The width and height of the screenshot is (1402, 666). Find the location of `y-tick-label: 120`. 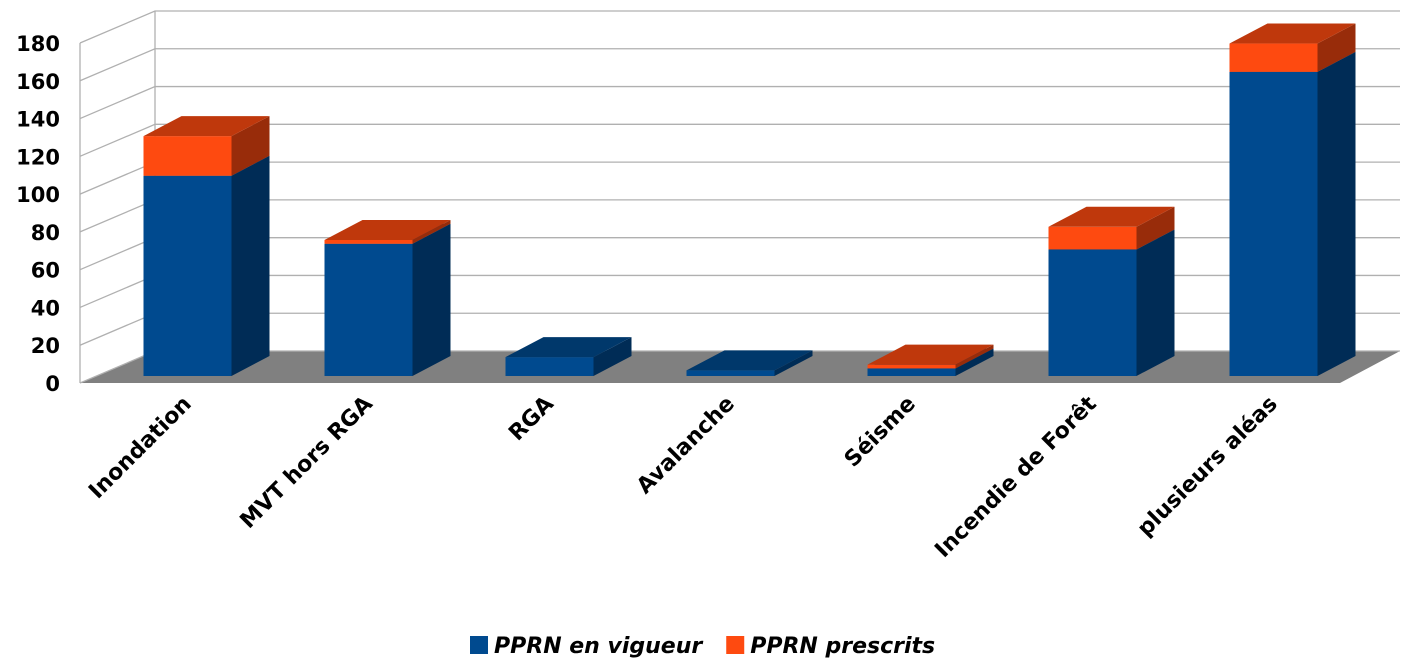

y-tick-label: 120 is located at coordinates (38, 157).